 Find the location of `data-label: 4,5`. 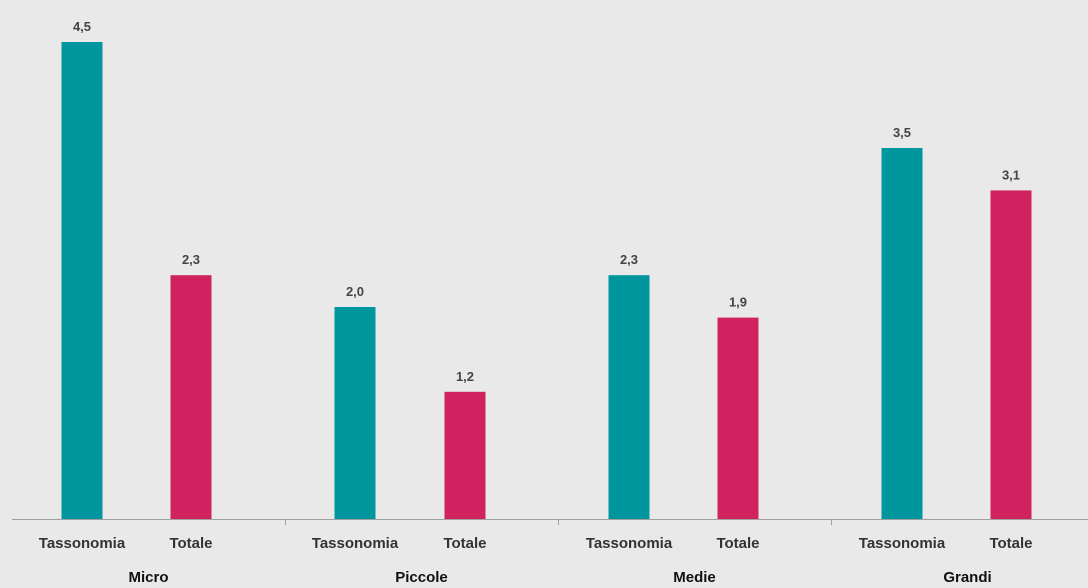

data-label: 4,5 is located at coordinates (82, 26).